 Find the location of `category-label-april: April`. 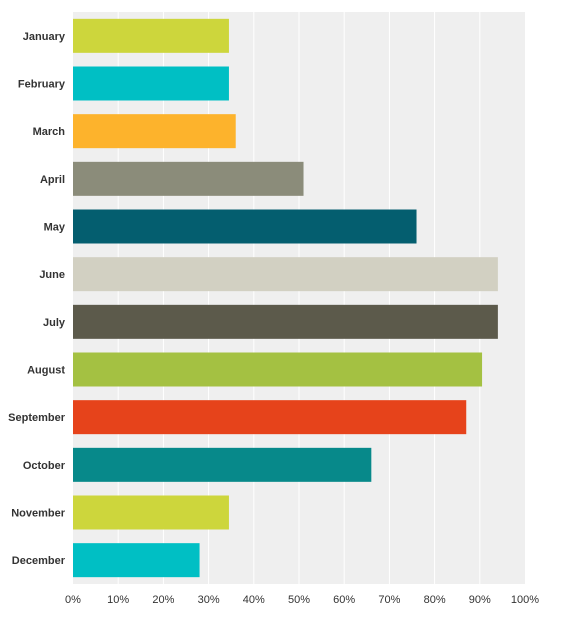

category-label-april: April is located at coordinates (52, 180).